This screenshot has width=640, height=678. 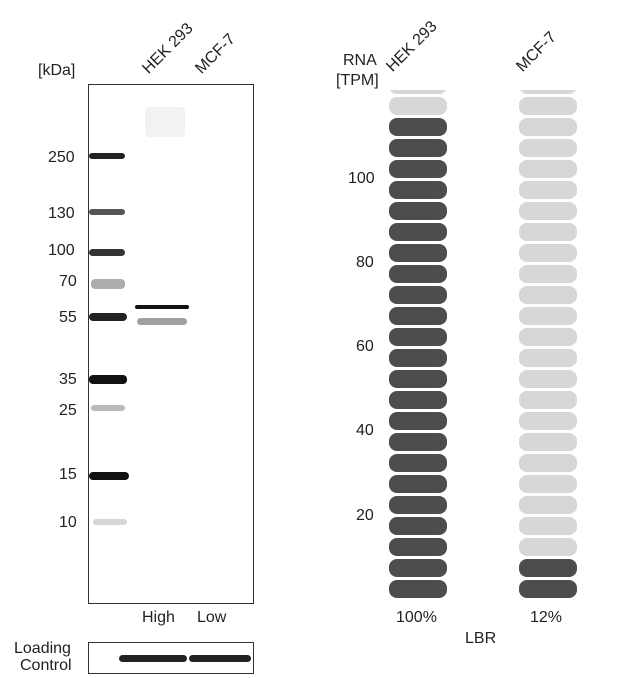 I want to click on y-tick-40: 40, so click(x=365, y=430).